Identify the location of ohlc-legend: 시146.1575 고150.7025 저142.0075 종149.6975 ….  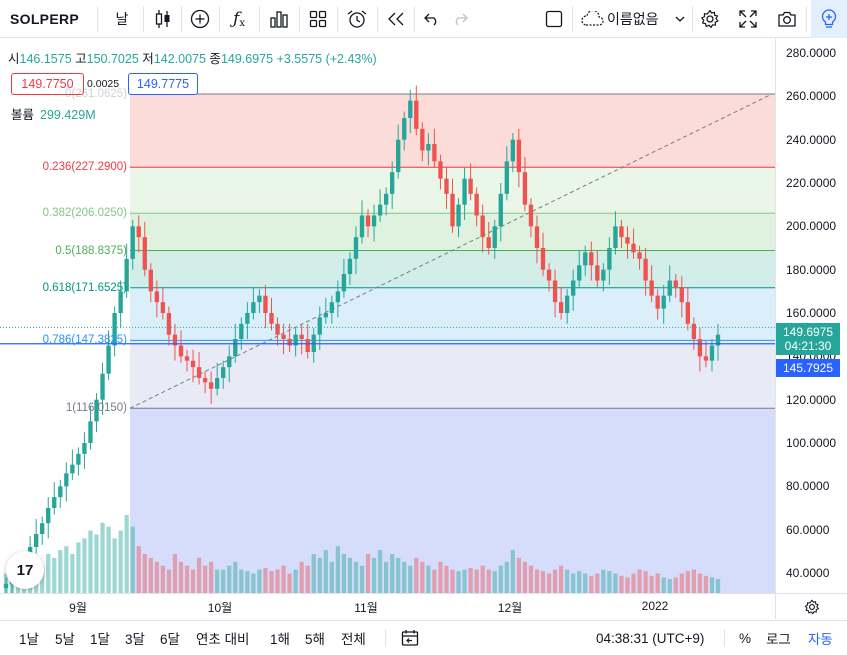
(192, 57).